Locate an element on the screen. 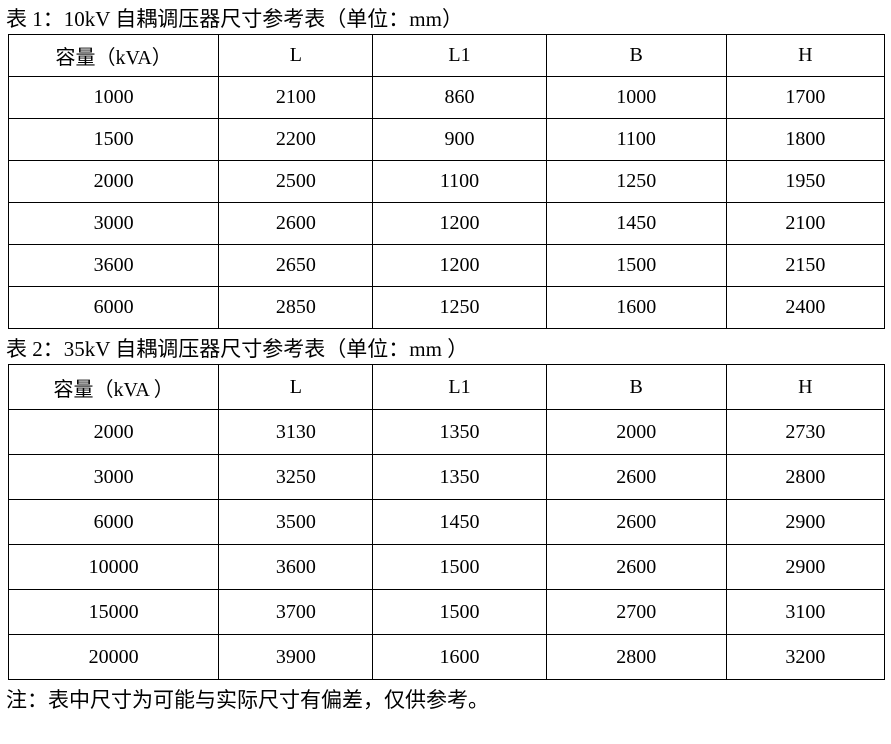 This screenshot has width=891, height=744. table-2-header-capacity: 容量（kVA ） is located at coordinates (113, 387).